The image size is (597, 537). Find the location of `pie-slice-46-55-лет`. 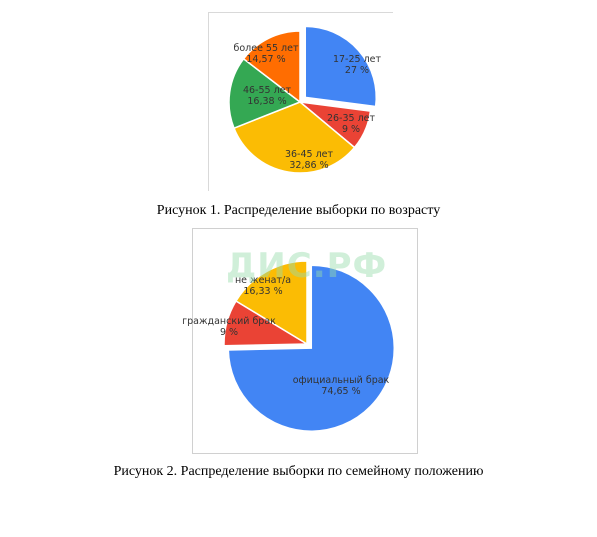

pie-slice-46-55-лет is located at coordinates (265, 93).